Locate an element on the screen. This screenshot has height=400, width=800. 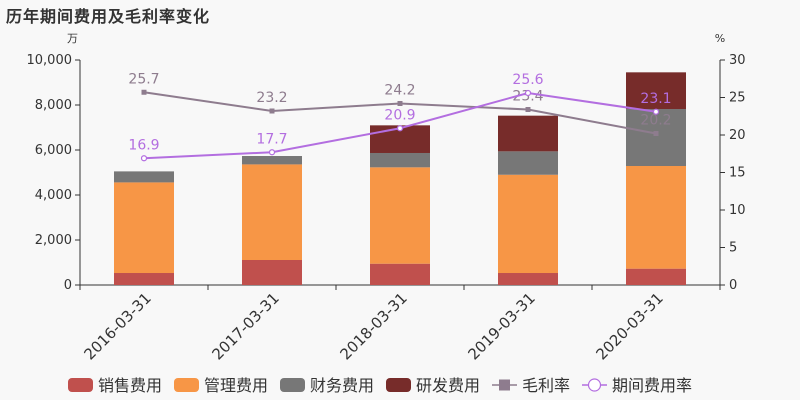
legend-swatch-管理费用 is located at coordinates (186, 385).